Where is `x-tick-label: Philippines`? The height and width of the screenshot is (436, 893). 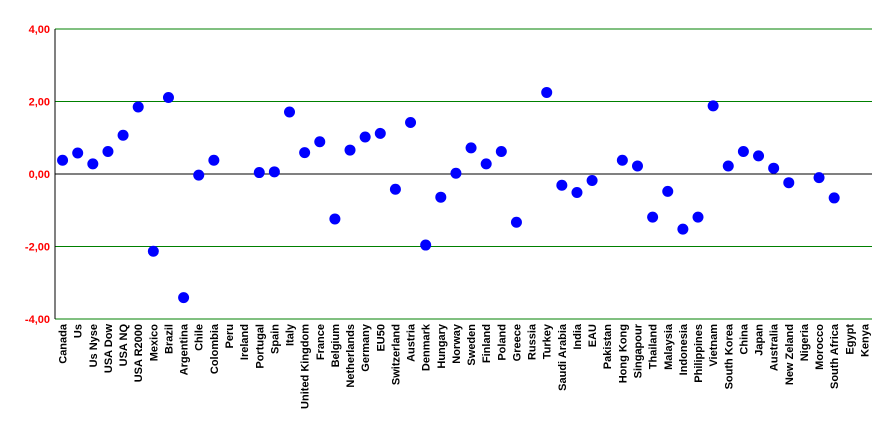
x-tick-label: Philippines is located at coordinates (699, 353).